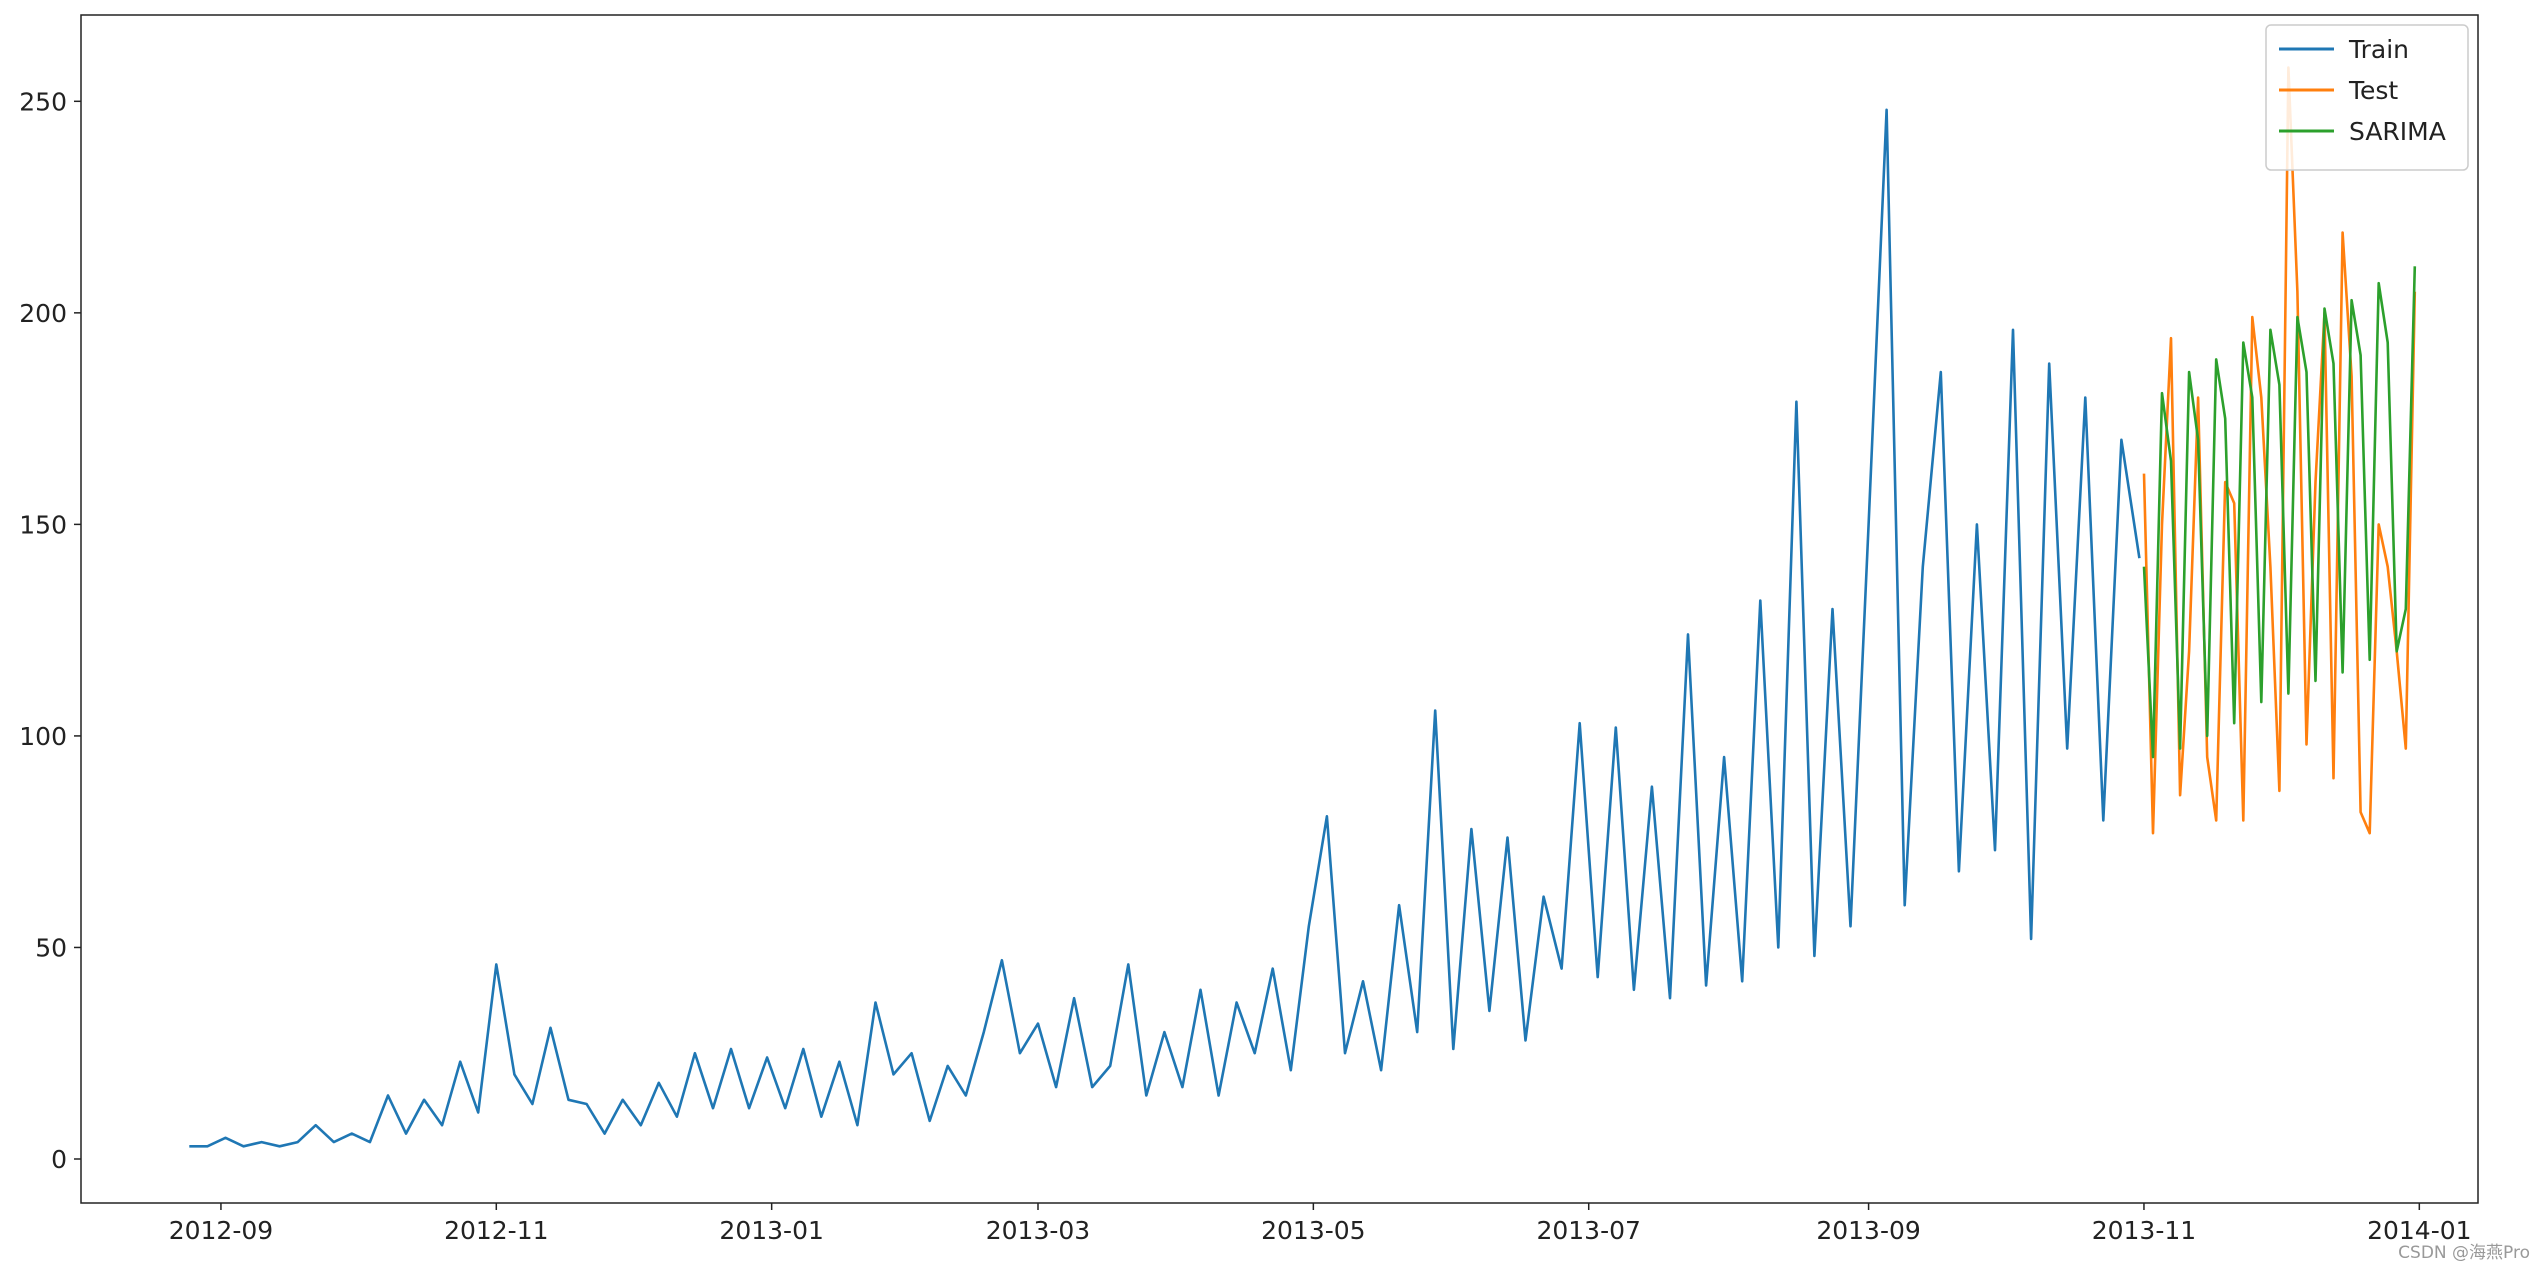 This screenshot has height=1270, width=2540. What do you see at coordinates (1313, 1230) in the screenshot?
I see `x-tick-label: 2013-05` at bounding box center [1313, 1230].